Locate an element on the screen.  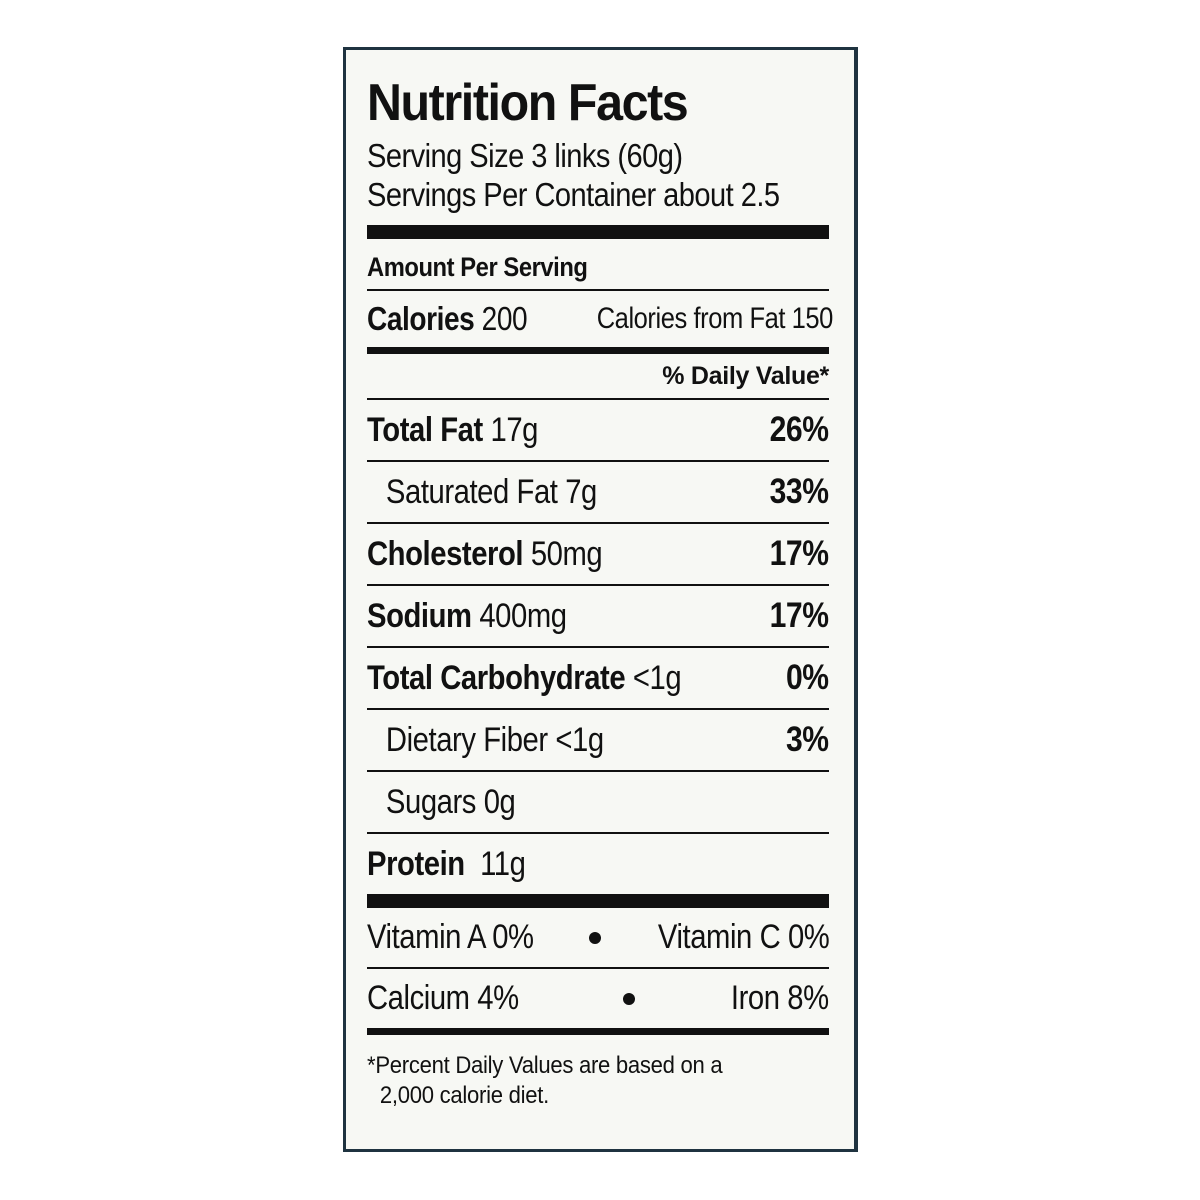
nutrient-row-total-carbohydrate: Total Carbohydrate <1g 0% is located at coordinates (598, 678).